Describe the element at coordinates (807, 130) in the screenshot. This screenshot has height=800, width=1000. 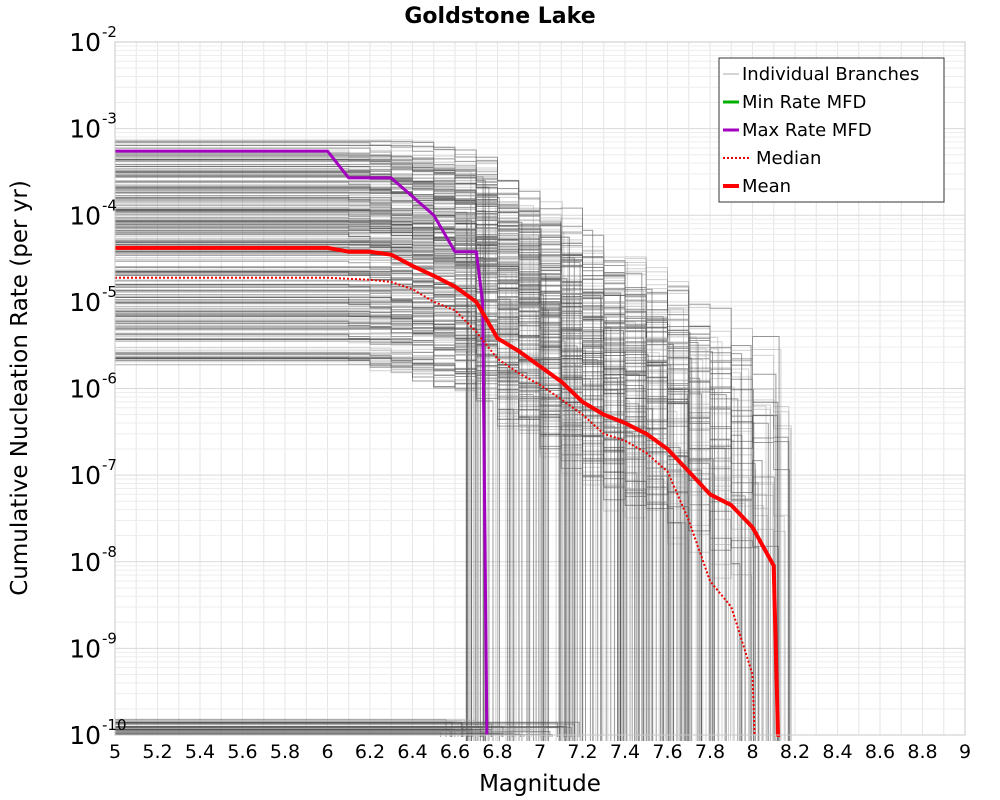
I see `legend-label-max-rate-mfd: Max Rate MFD` at that location.